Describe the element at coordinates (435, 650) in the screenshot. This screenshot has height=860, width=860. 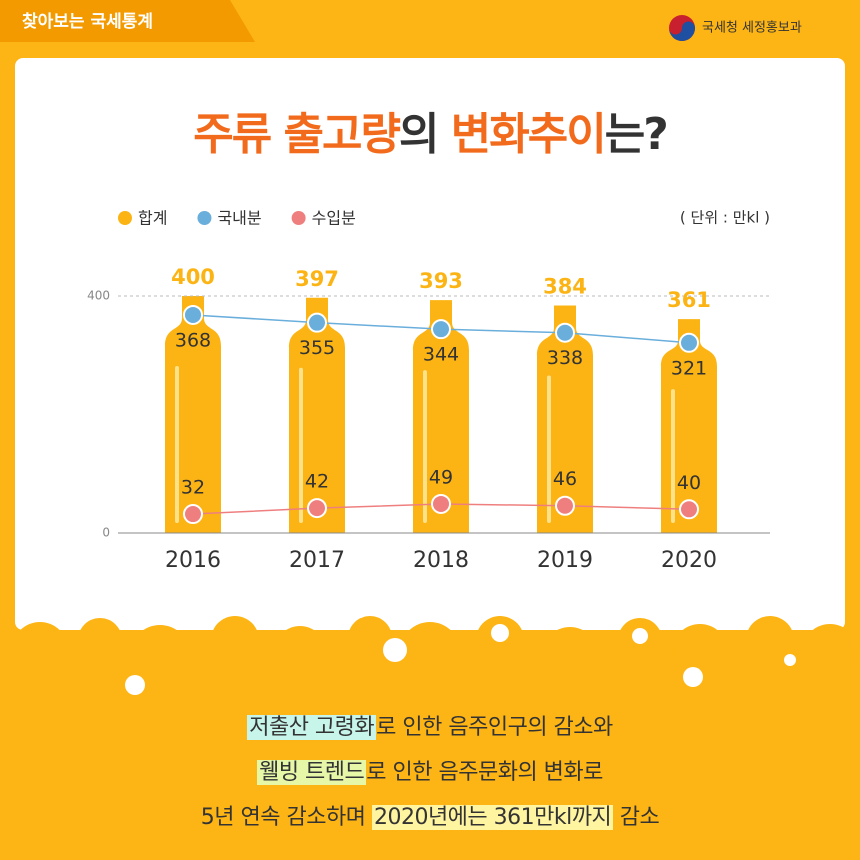
I see `bubbles` at that location.